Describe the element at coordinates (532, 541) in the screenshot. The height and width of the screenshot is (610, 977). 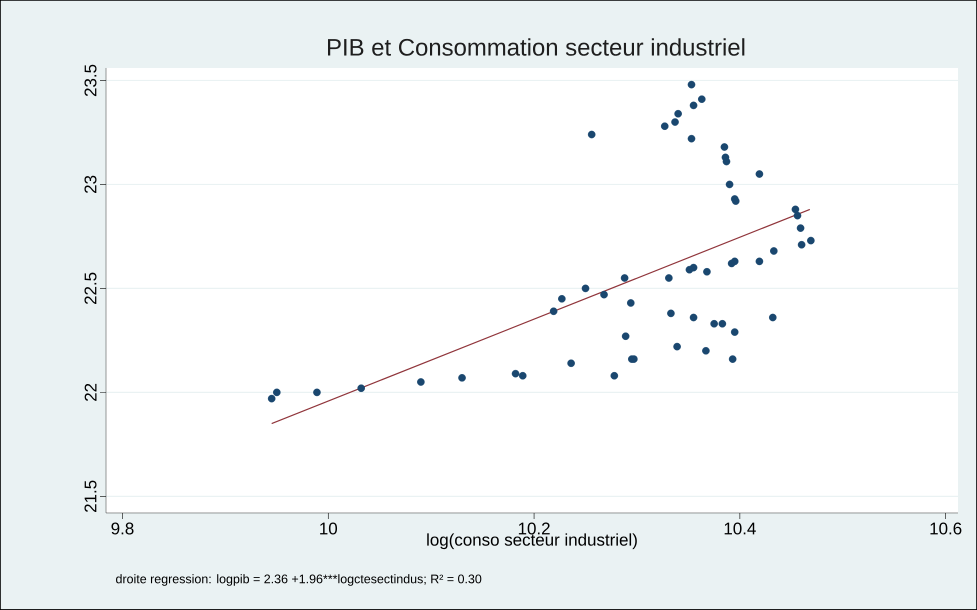
I see `x-axis-title: log(conso secteur industriel)` at that location.